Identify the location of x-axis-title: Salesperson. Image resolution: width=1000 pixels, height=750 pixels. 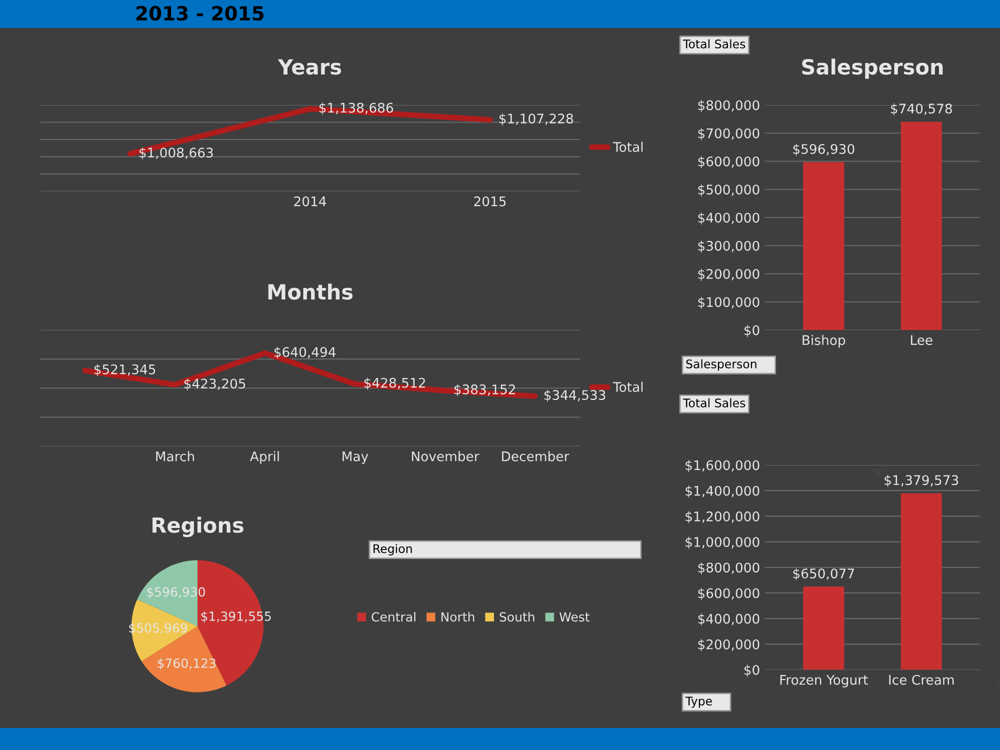
(721, 365).